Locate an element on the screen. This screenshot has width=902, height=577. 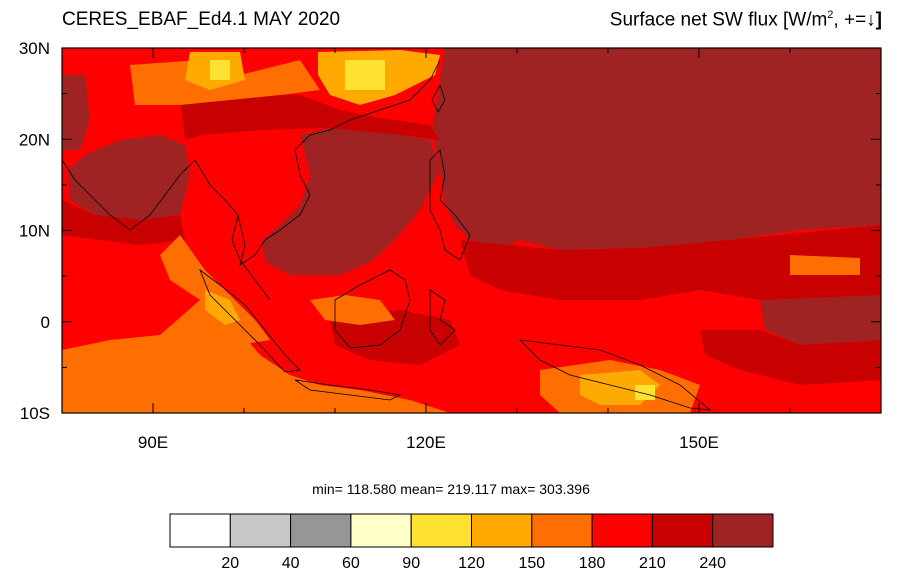
coast-malay-peninsula is located at coordinates (251, 257).